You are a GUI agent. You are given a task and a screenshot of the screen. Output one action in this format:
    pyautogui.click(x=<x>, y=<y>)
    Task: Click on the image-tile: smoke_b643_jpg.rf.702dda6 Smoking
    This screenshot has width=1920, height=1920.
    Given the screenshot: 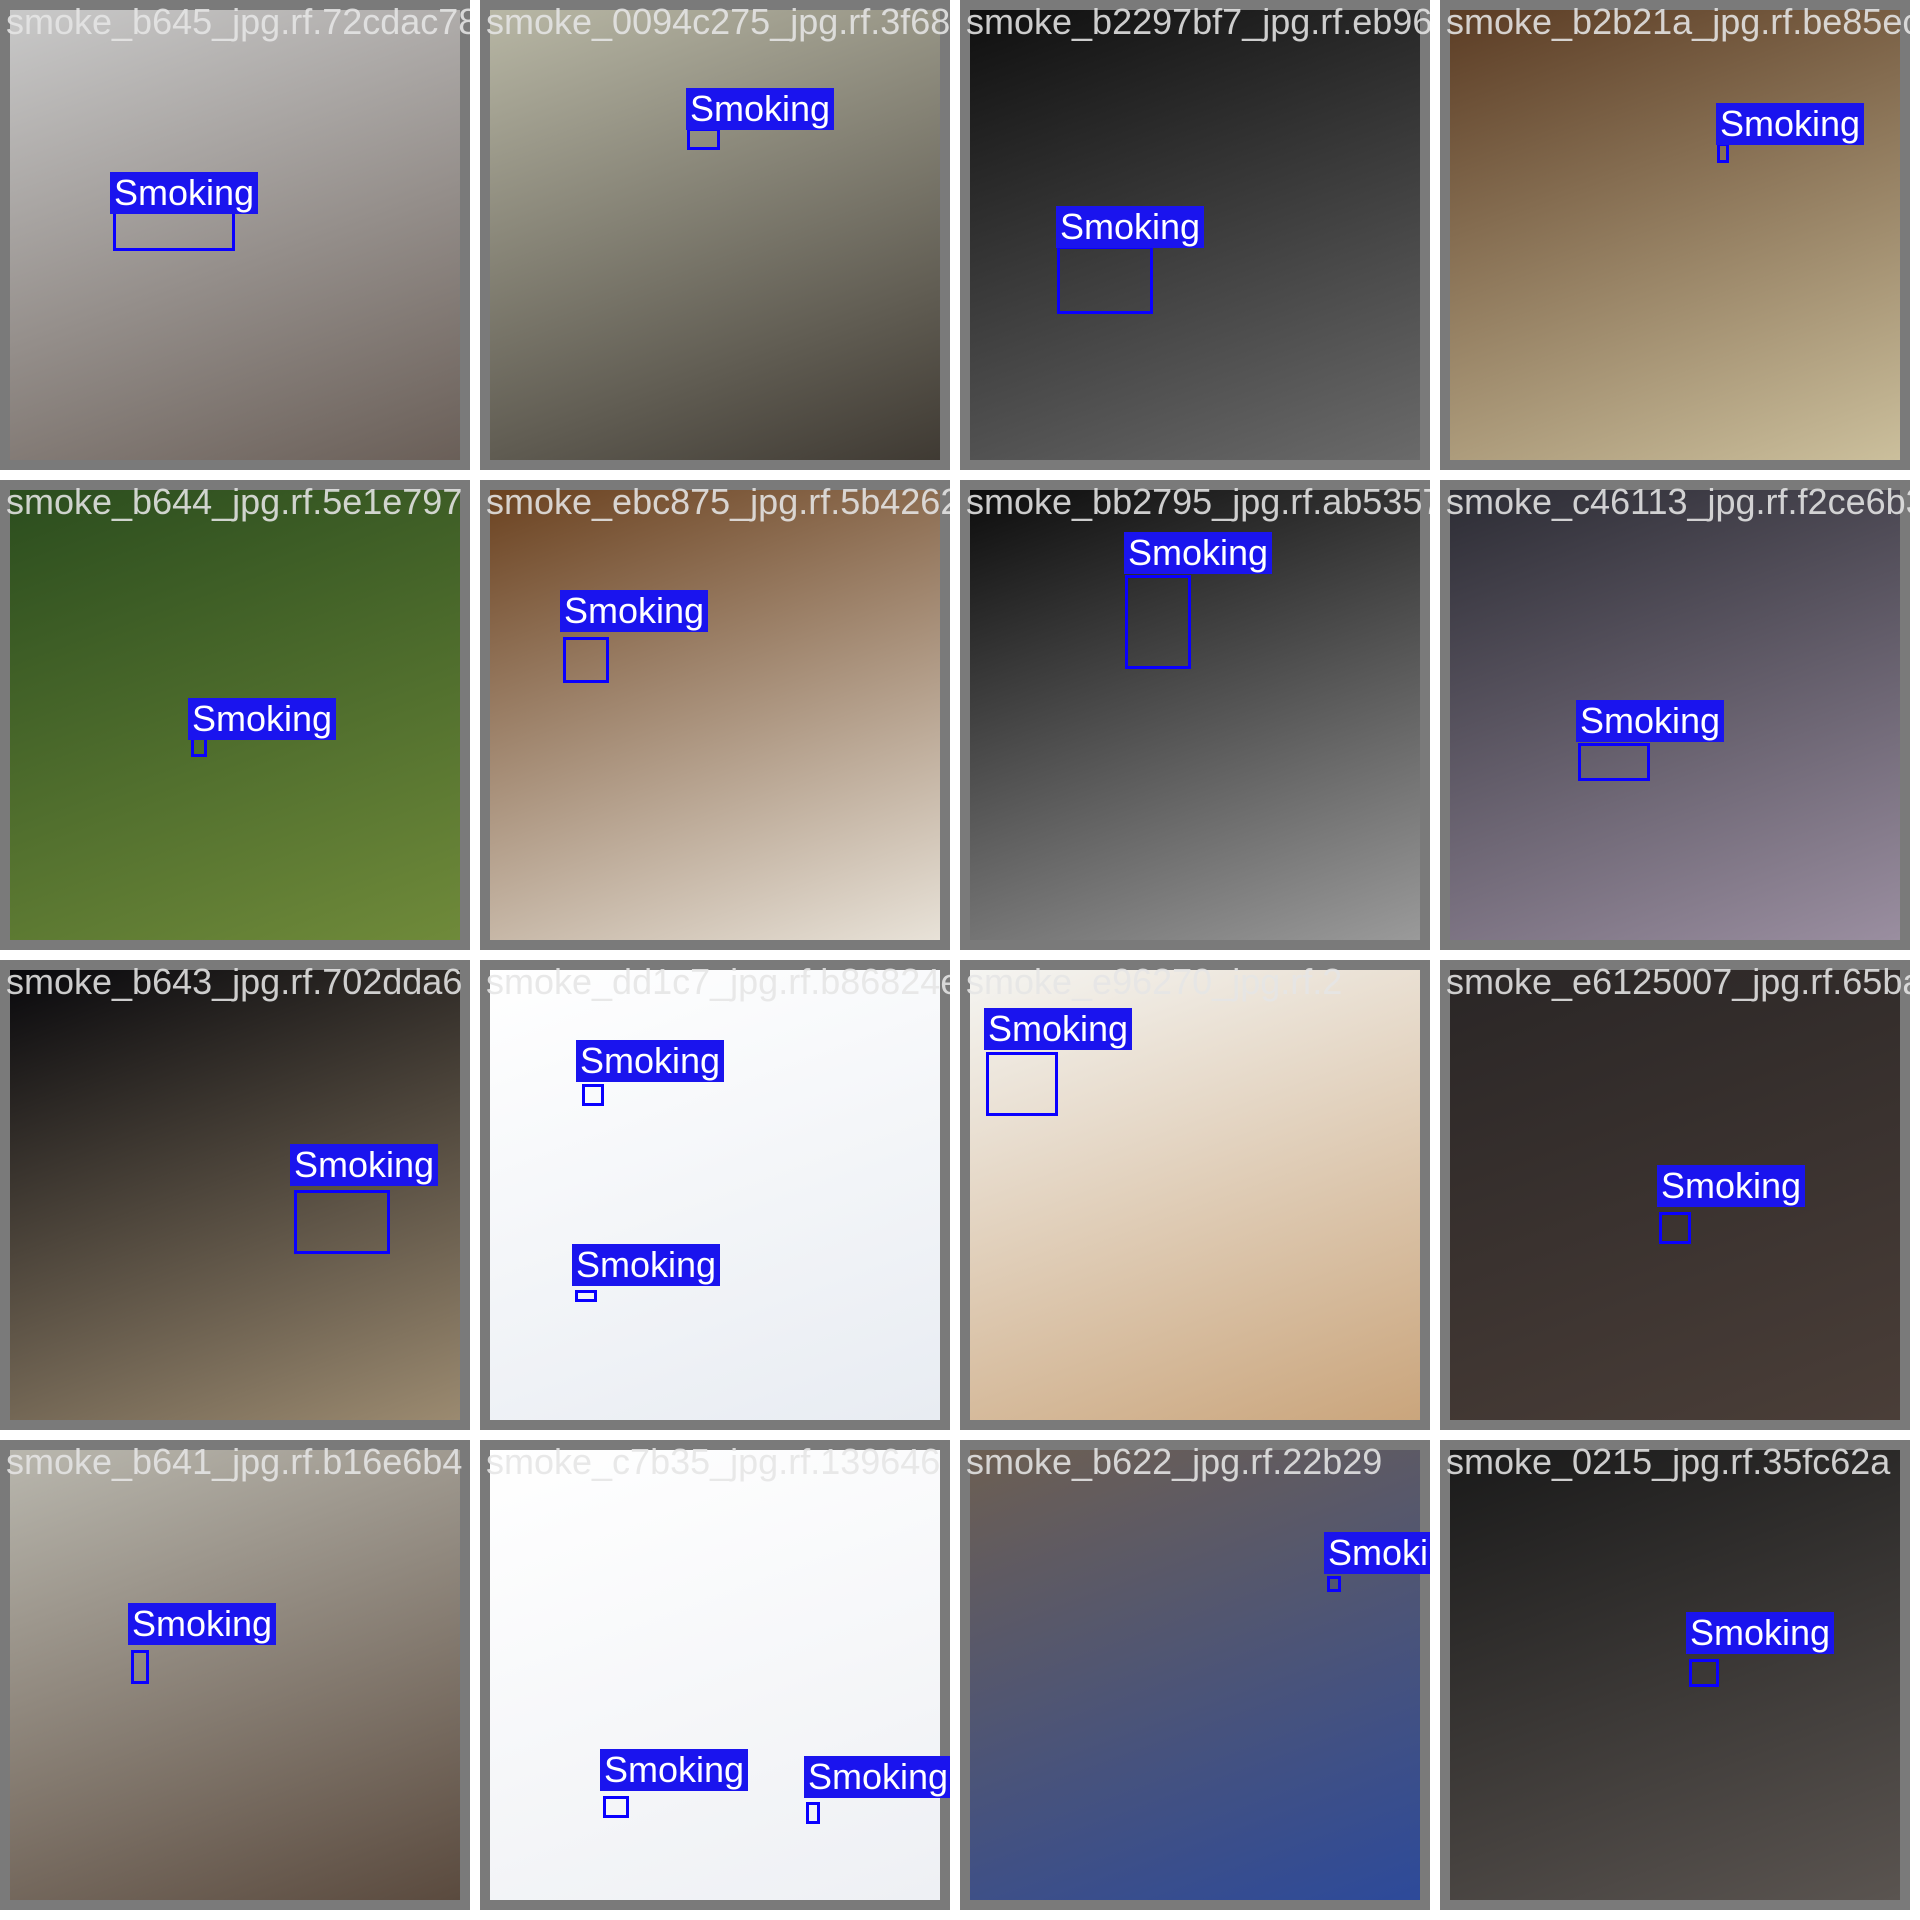 What is the action you would take?
    pyautogui.click(x=235, y=1195)
    